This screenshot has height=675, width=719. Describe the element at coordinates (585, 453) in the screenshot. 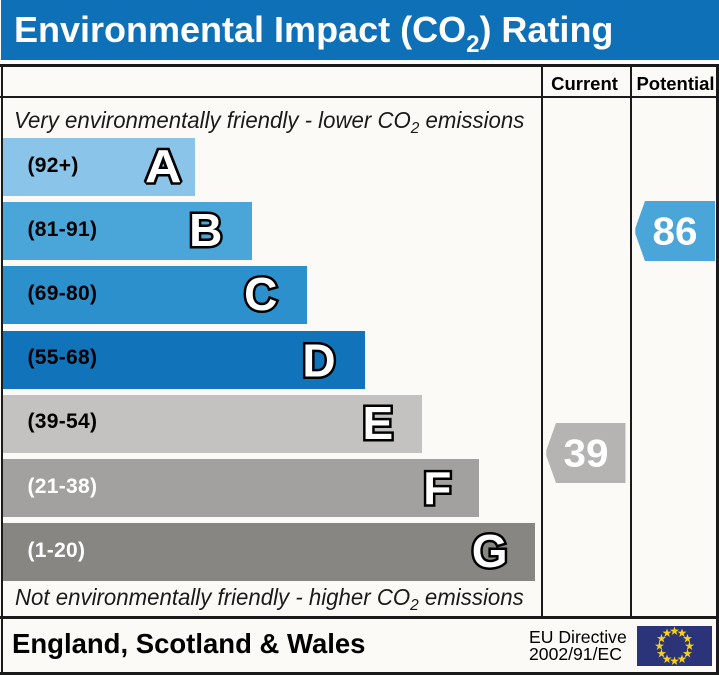

I see `svg-text: 39` at that location.